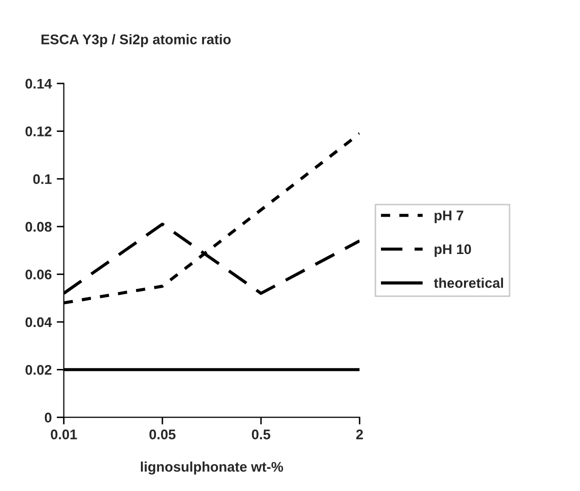 Image resolution: width=580 pixels, height=491 pixels. Describe the element at coordinates (162, 435) in the screenshot. I see `x-tick-label: 0.05` at that location.